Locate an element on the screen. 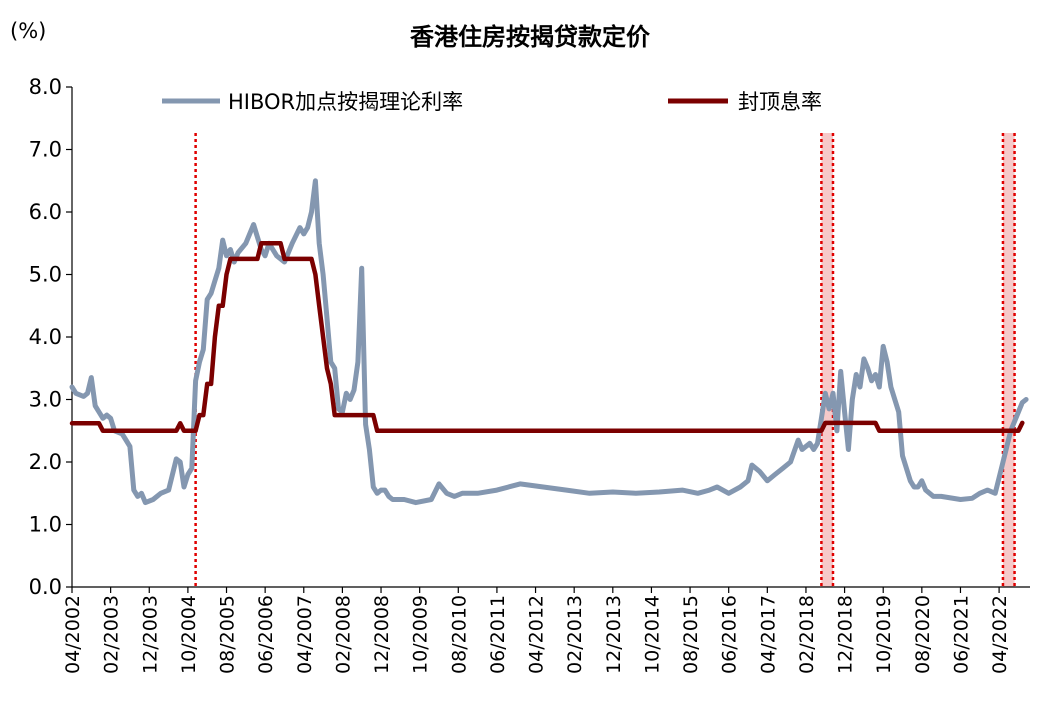 The width and height of the screenshot is (1046, 713). x-tick-label: 10/2004 is located at coordinates (189, 634).